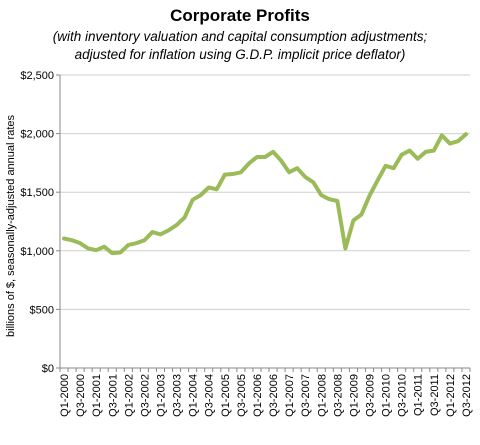 The width and height of the screenshot is (480, 445). Describe the element at coordinates (274, 395) in the screenshot. I see `x-tick-label: Q3-2006` at that location.